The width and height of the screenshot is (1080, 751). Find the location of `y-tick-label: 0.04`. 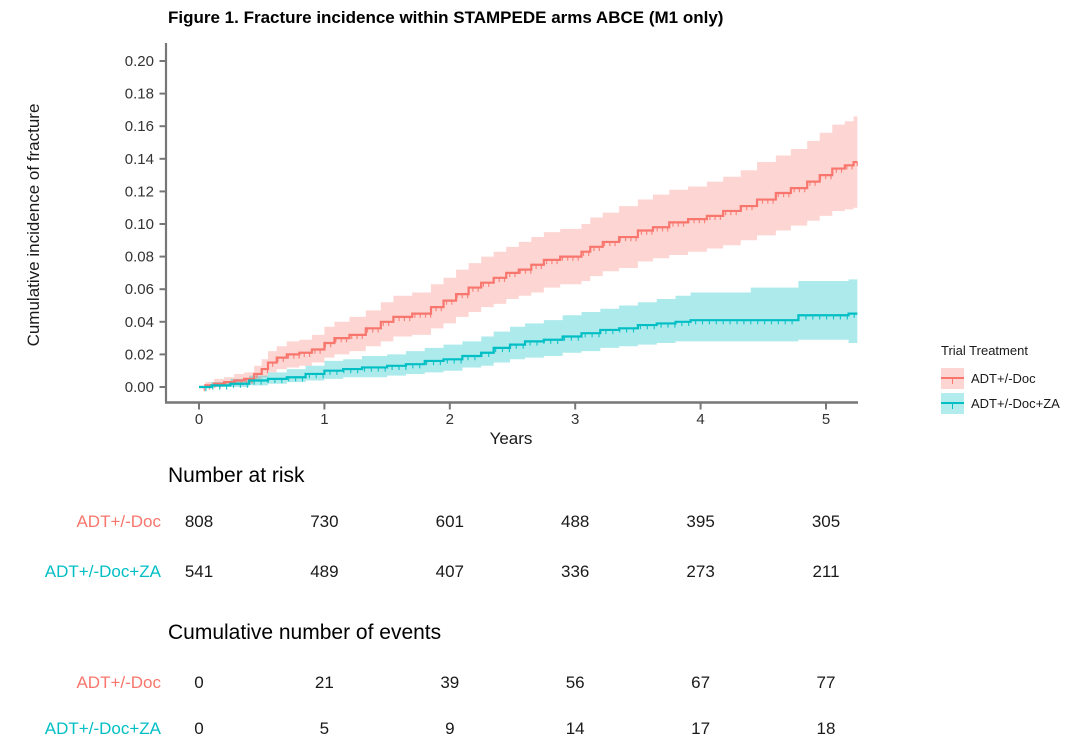

y-tick-label: 0.04 is located at coordinates (139, 322).